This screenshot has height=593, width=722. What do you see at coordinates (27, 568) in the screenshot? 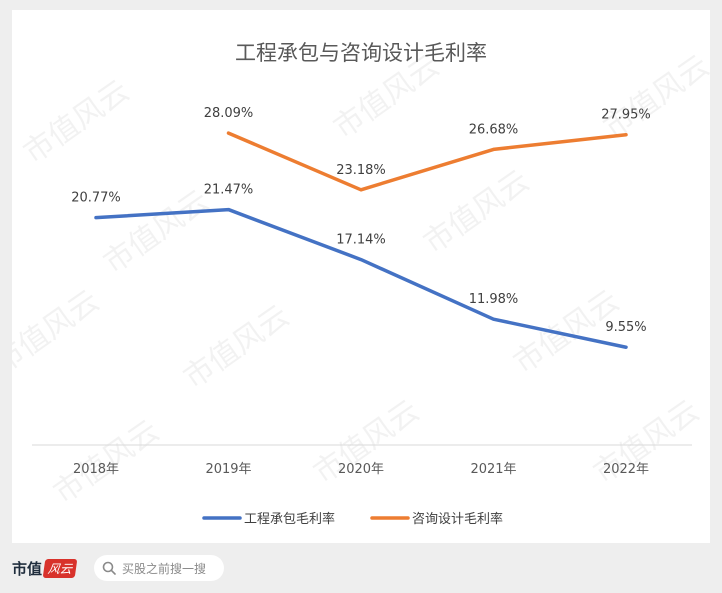
I see `brand-text: 市值` at bounding box center [27, 568].